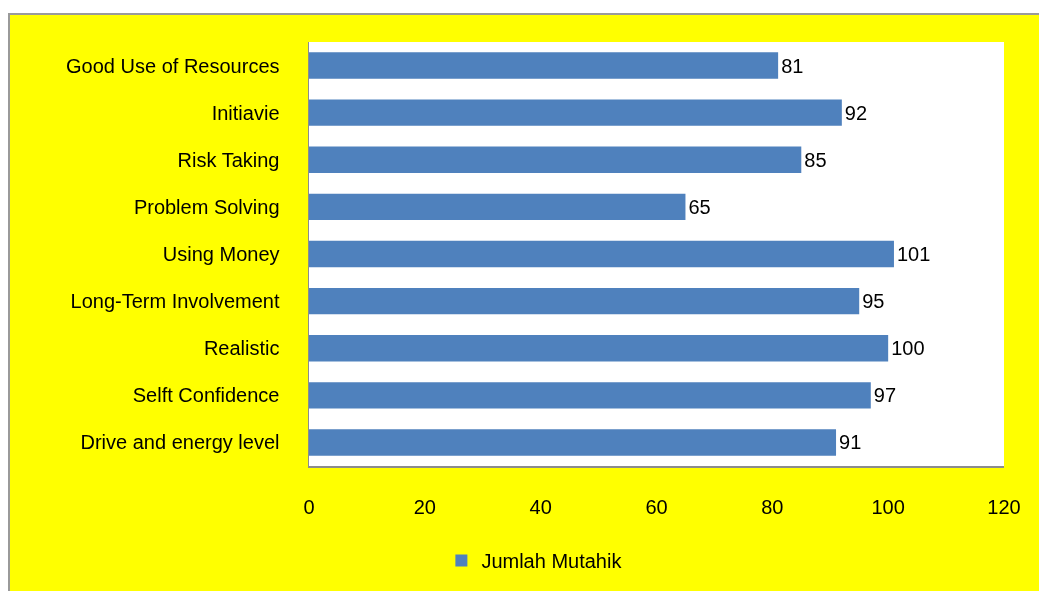  What do you see at coordinates (699, 206) in the screenshot?
I see `data-label: 65` at bounding box center [699, 206].